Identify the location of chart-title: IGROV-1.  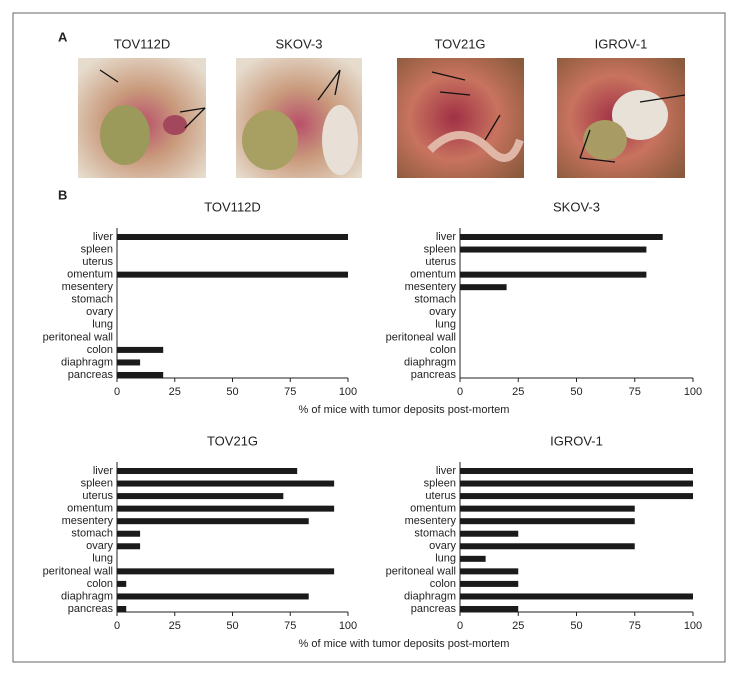
(576, 440).